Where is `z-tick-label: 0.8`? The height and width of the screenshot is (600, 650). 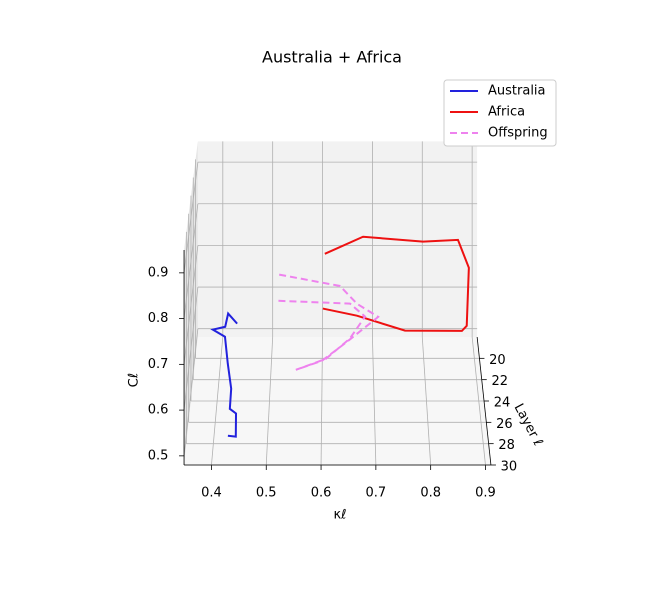 z-tick-label: 0.8 is located at coordinates (158, 318).